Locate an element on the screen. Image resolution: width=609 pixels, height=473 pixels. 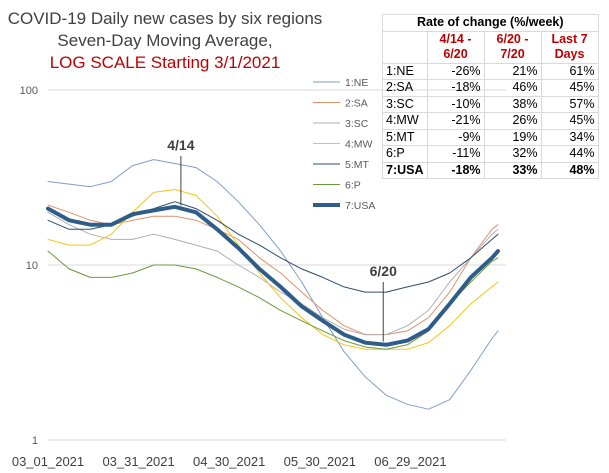
legend-entry-label: 2:SA is located at coordinates (356, 104).